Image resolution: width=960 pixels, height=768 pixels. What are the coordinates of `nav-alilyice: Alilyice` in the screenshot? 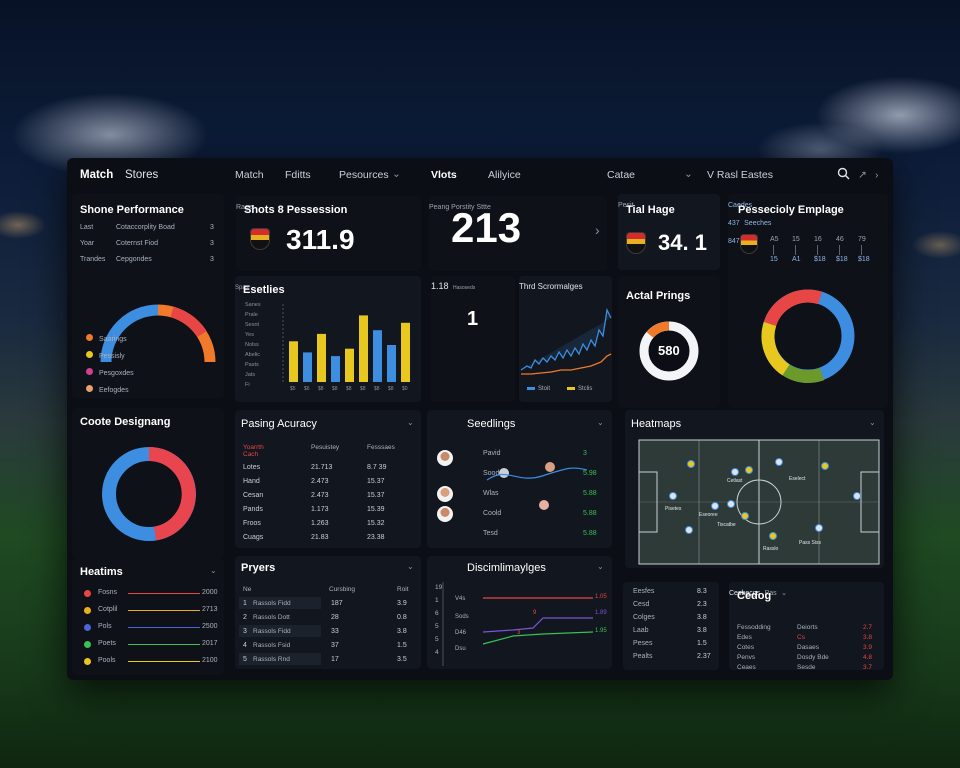 It's located at (504, 175).